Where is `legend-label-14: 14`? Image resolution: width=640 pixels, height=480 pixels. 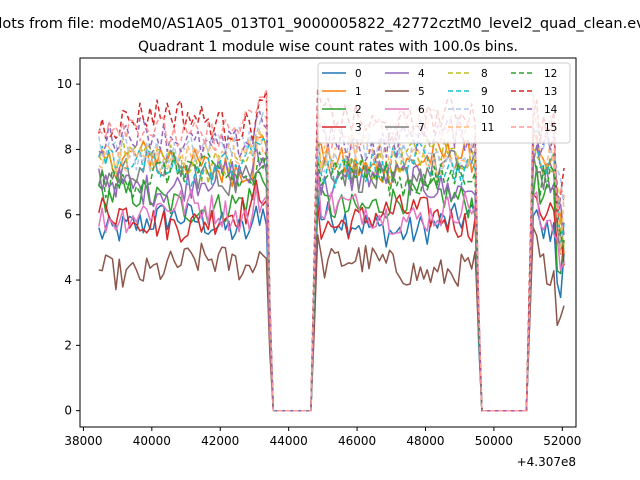
legend-label-14: 14 is located at coordinates (551, 110).